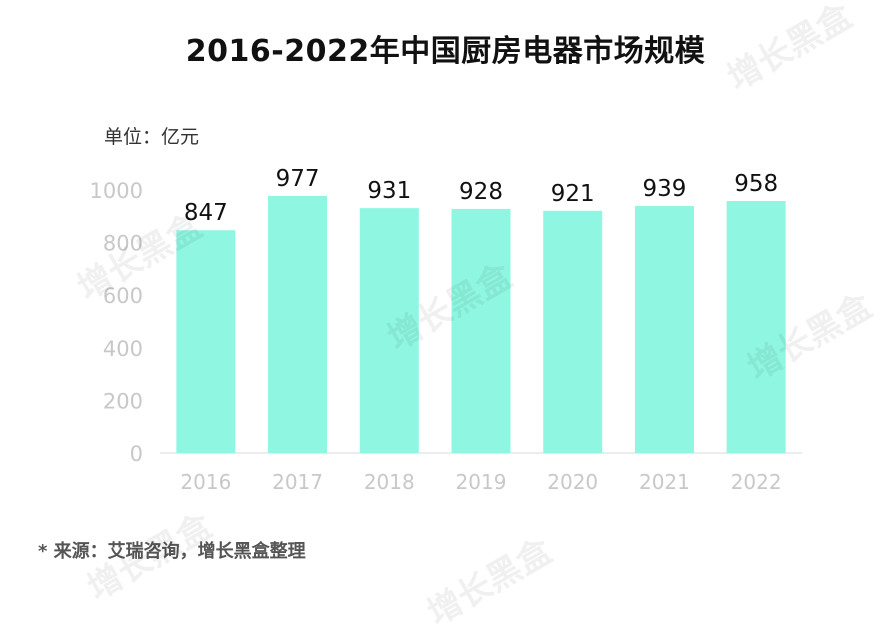  Describe the element at coordinates (116, 191) in the screenshot. I see `y-tick-label: 1000` at that location.